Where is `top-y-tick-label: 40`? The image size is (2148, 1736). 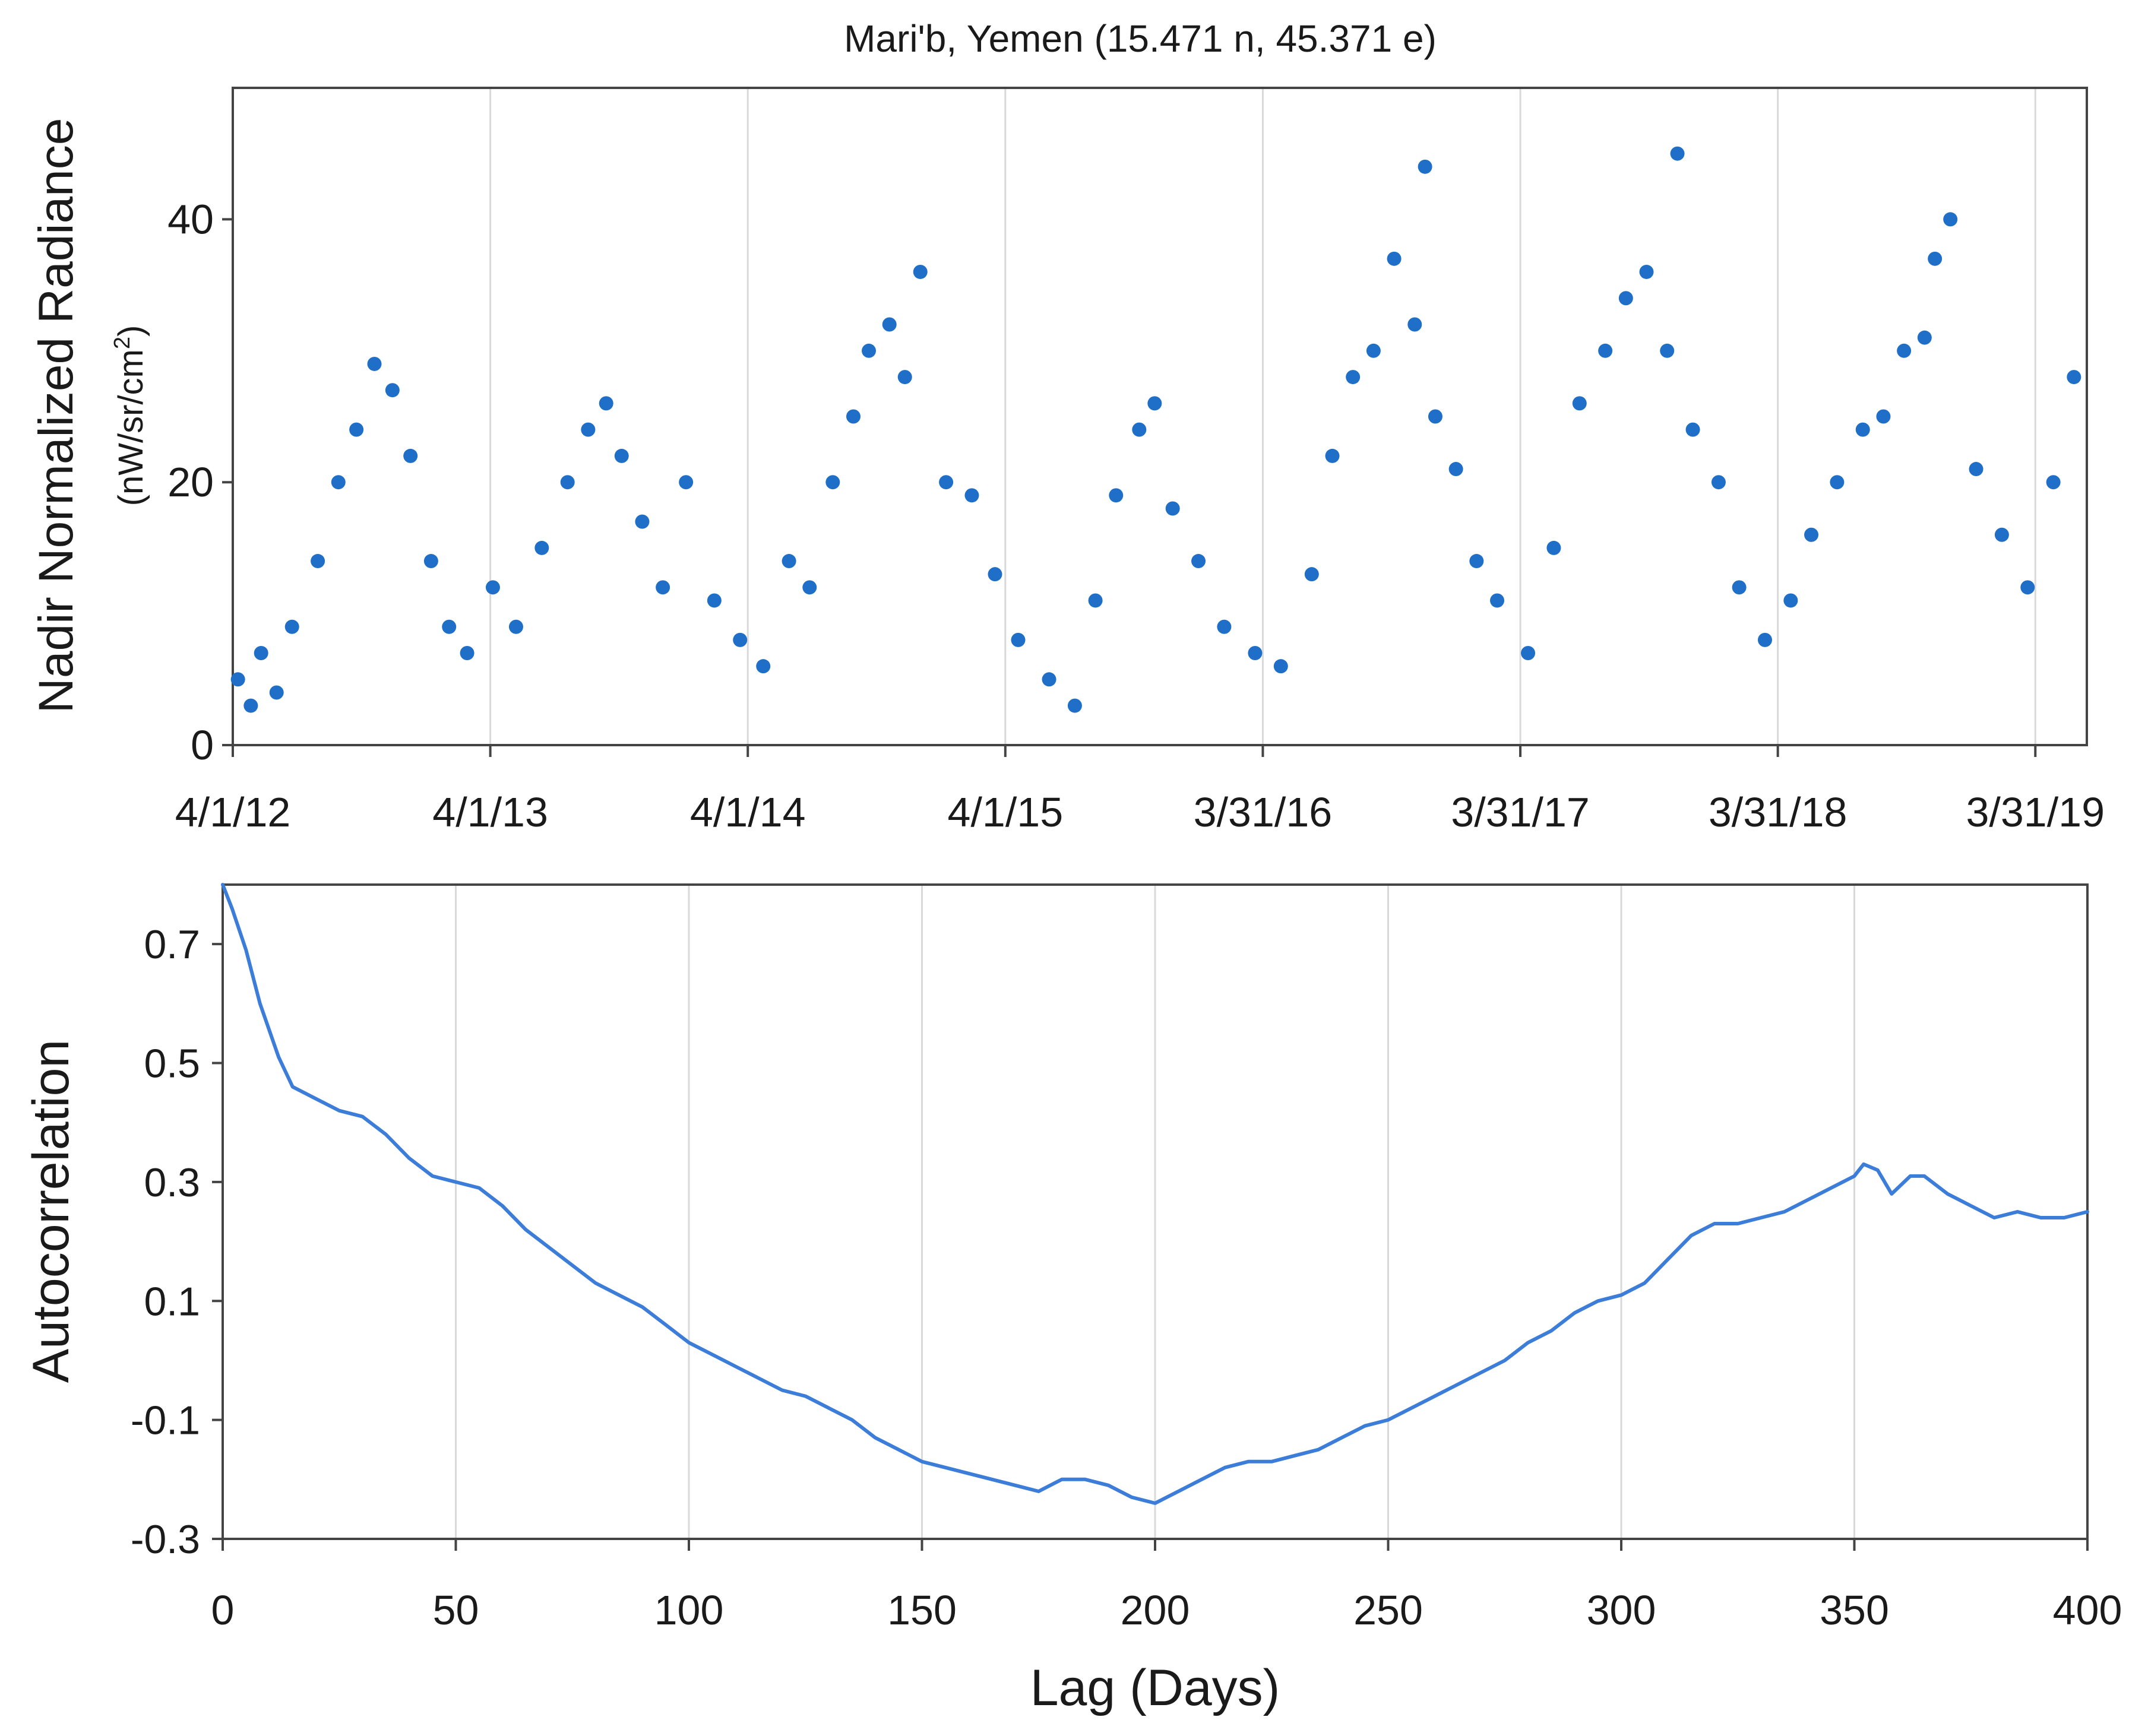
top-y-tick-label: 40 is located at coordinates (190, 219).